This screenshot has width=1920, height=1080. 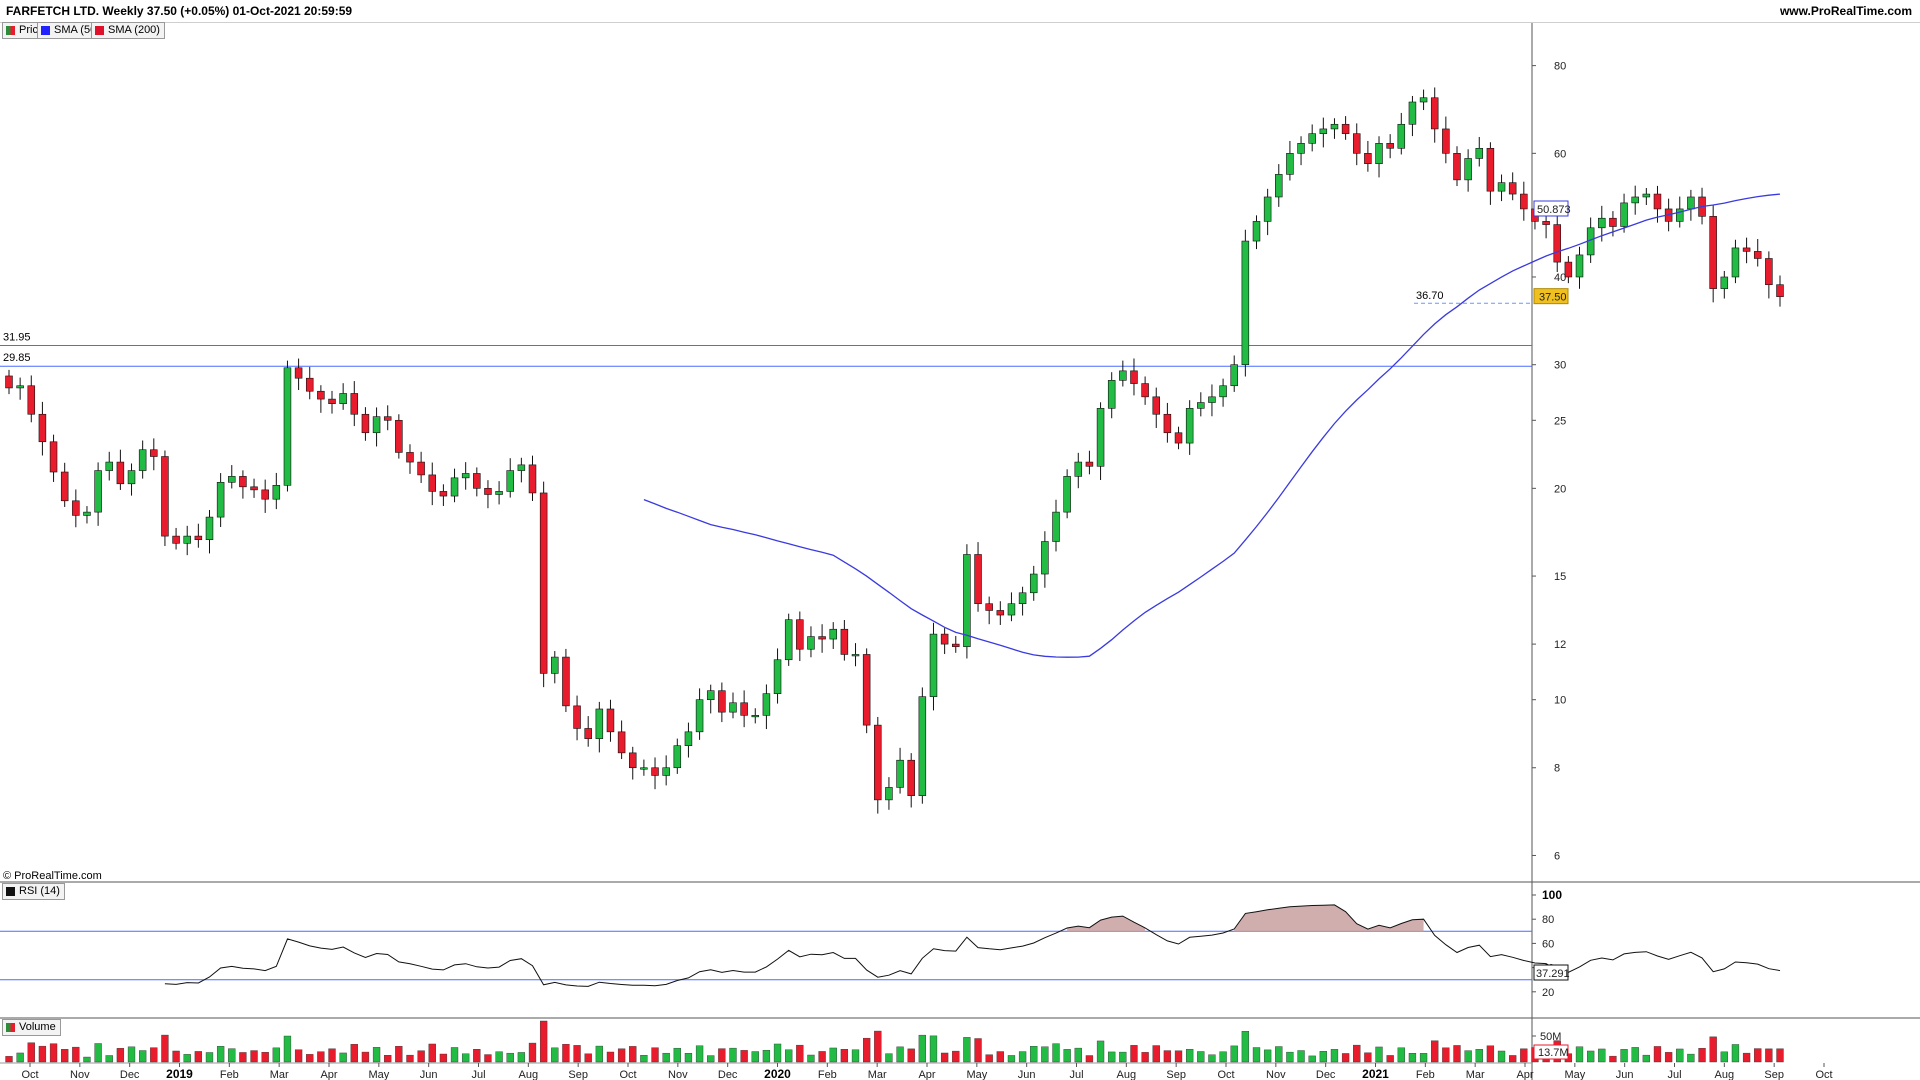 What do you see at coordinates (1560, 577) in the screenshot?
I see `y-tick-label: 15` at bounding box center [1560, 577].